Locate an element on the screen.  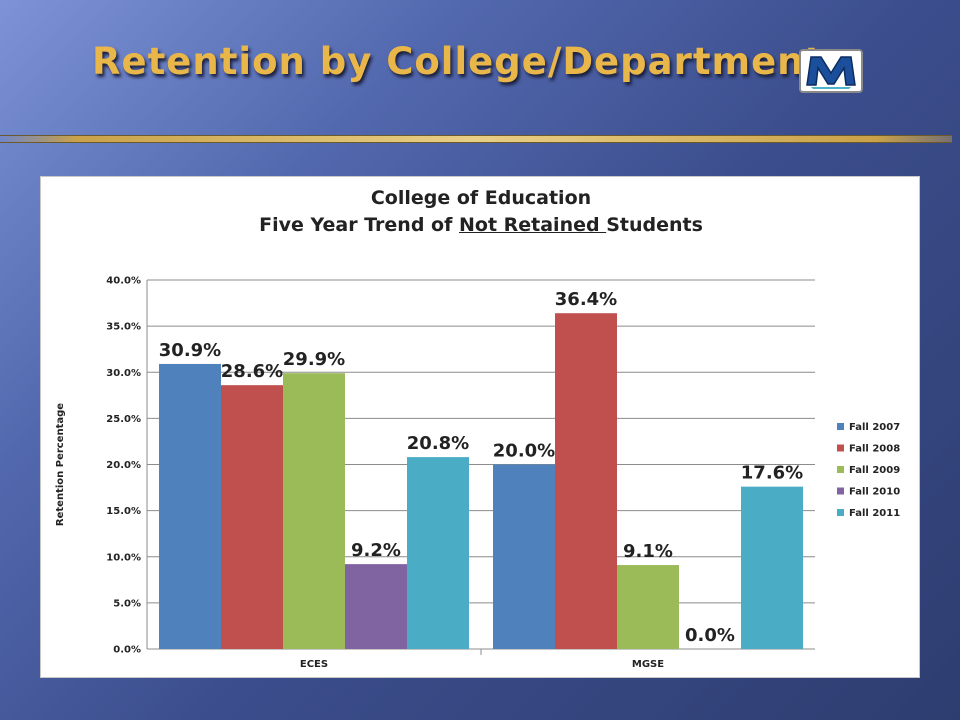
slide-title: Retention by College/Department: is located at coordinates (465, 61).